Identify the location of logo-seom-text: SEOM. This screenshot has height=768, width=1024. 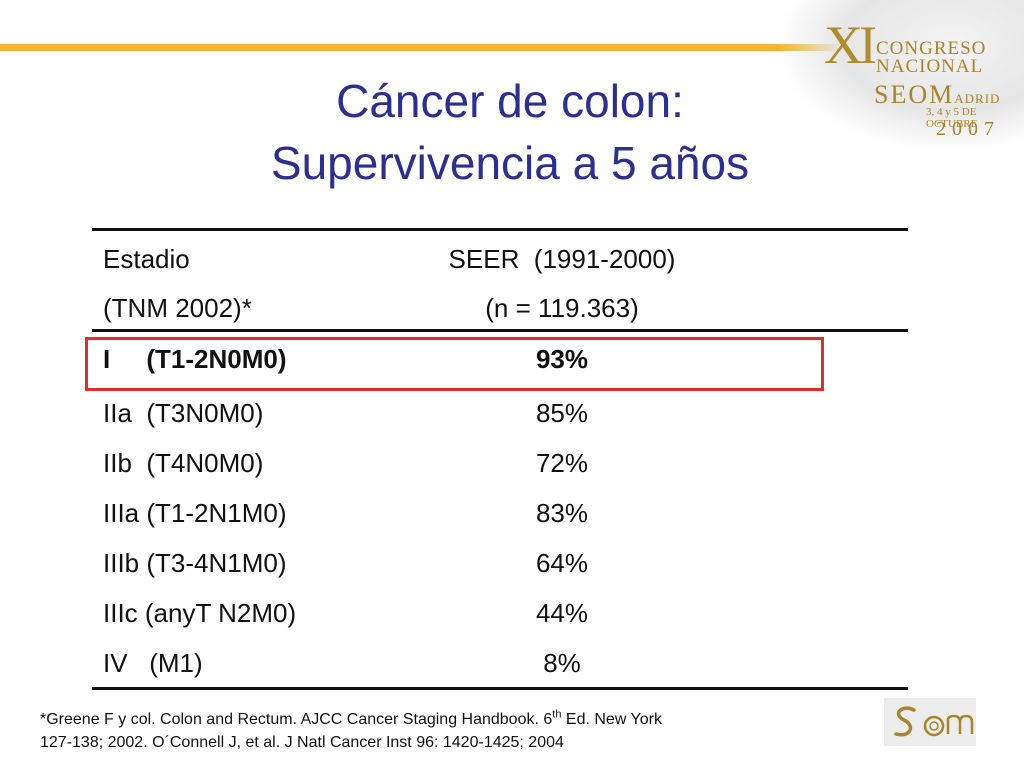
(914, 94).